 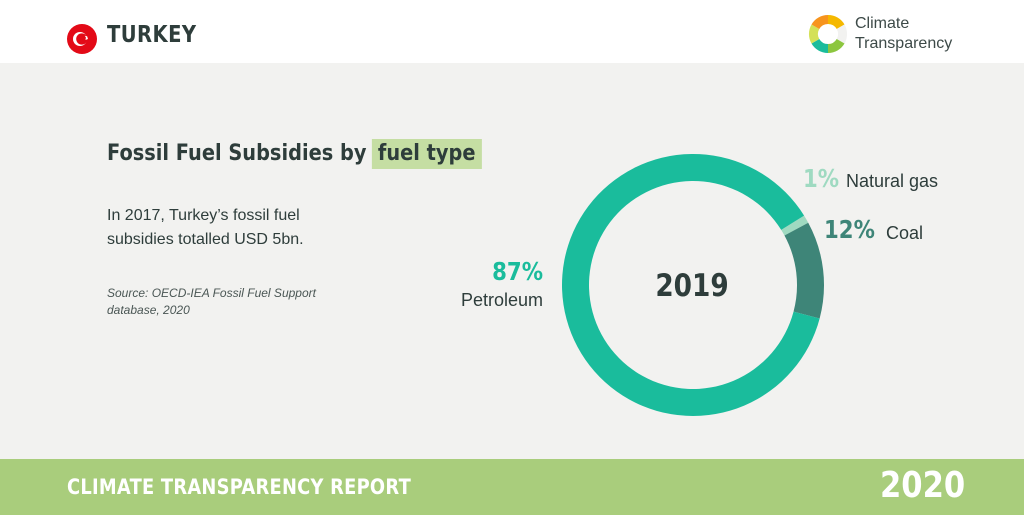 I want to click on footer-bar: CLIMATE TRANSPARENCY REPORT 2020, so click(x=512, y=487).